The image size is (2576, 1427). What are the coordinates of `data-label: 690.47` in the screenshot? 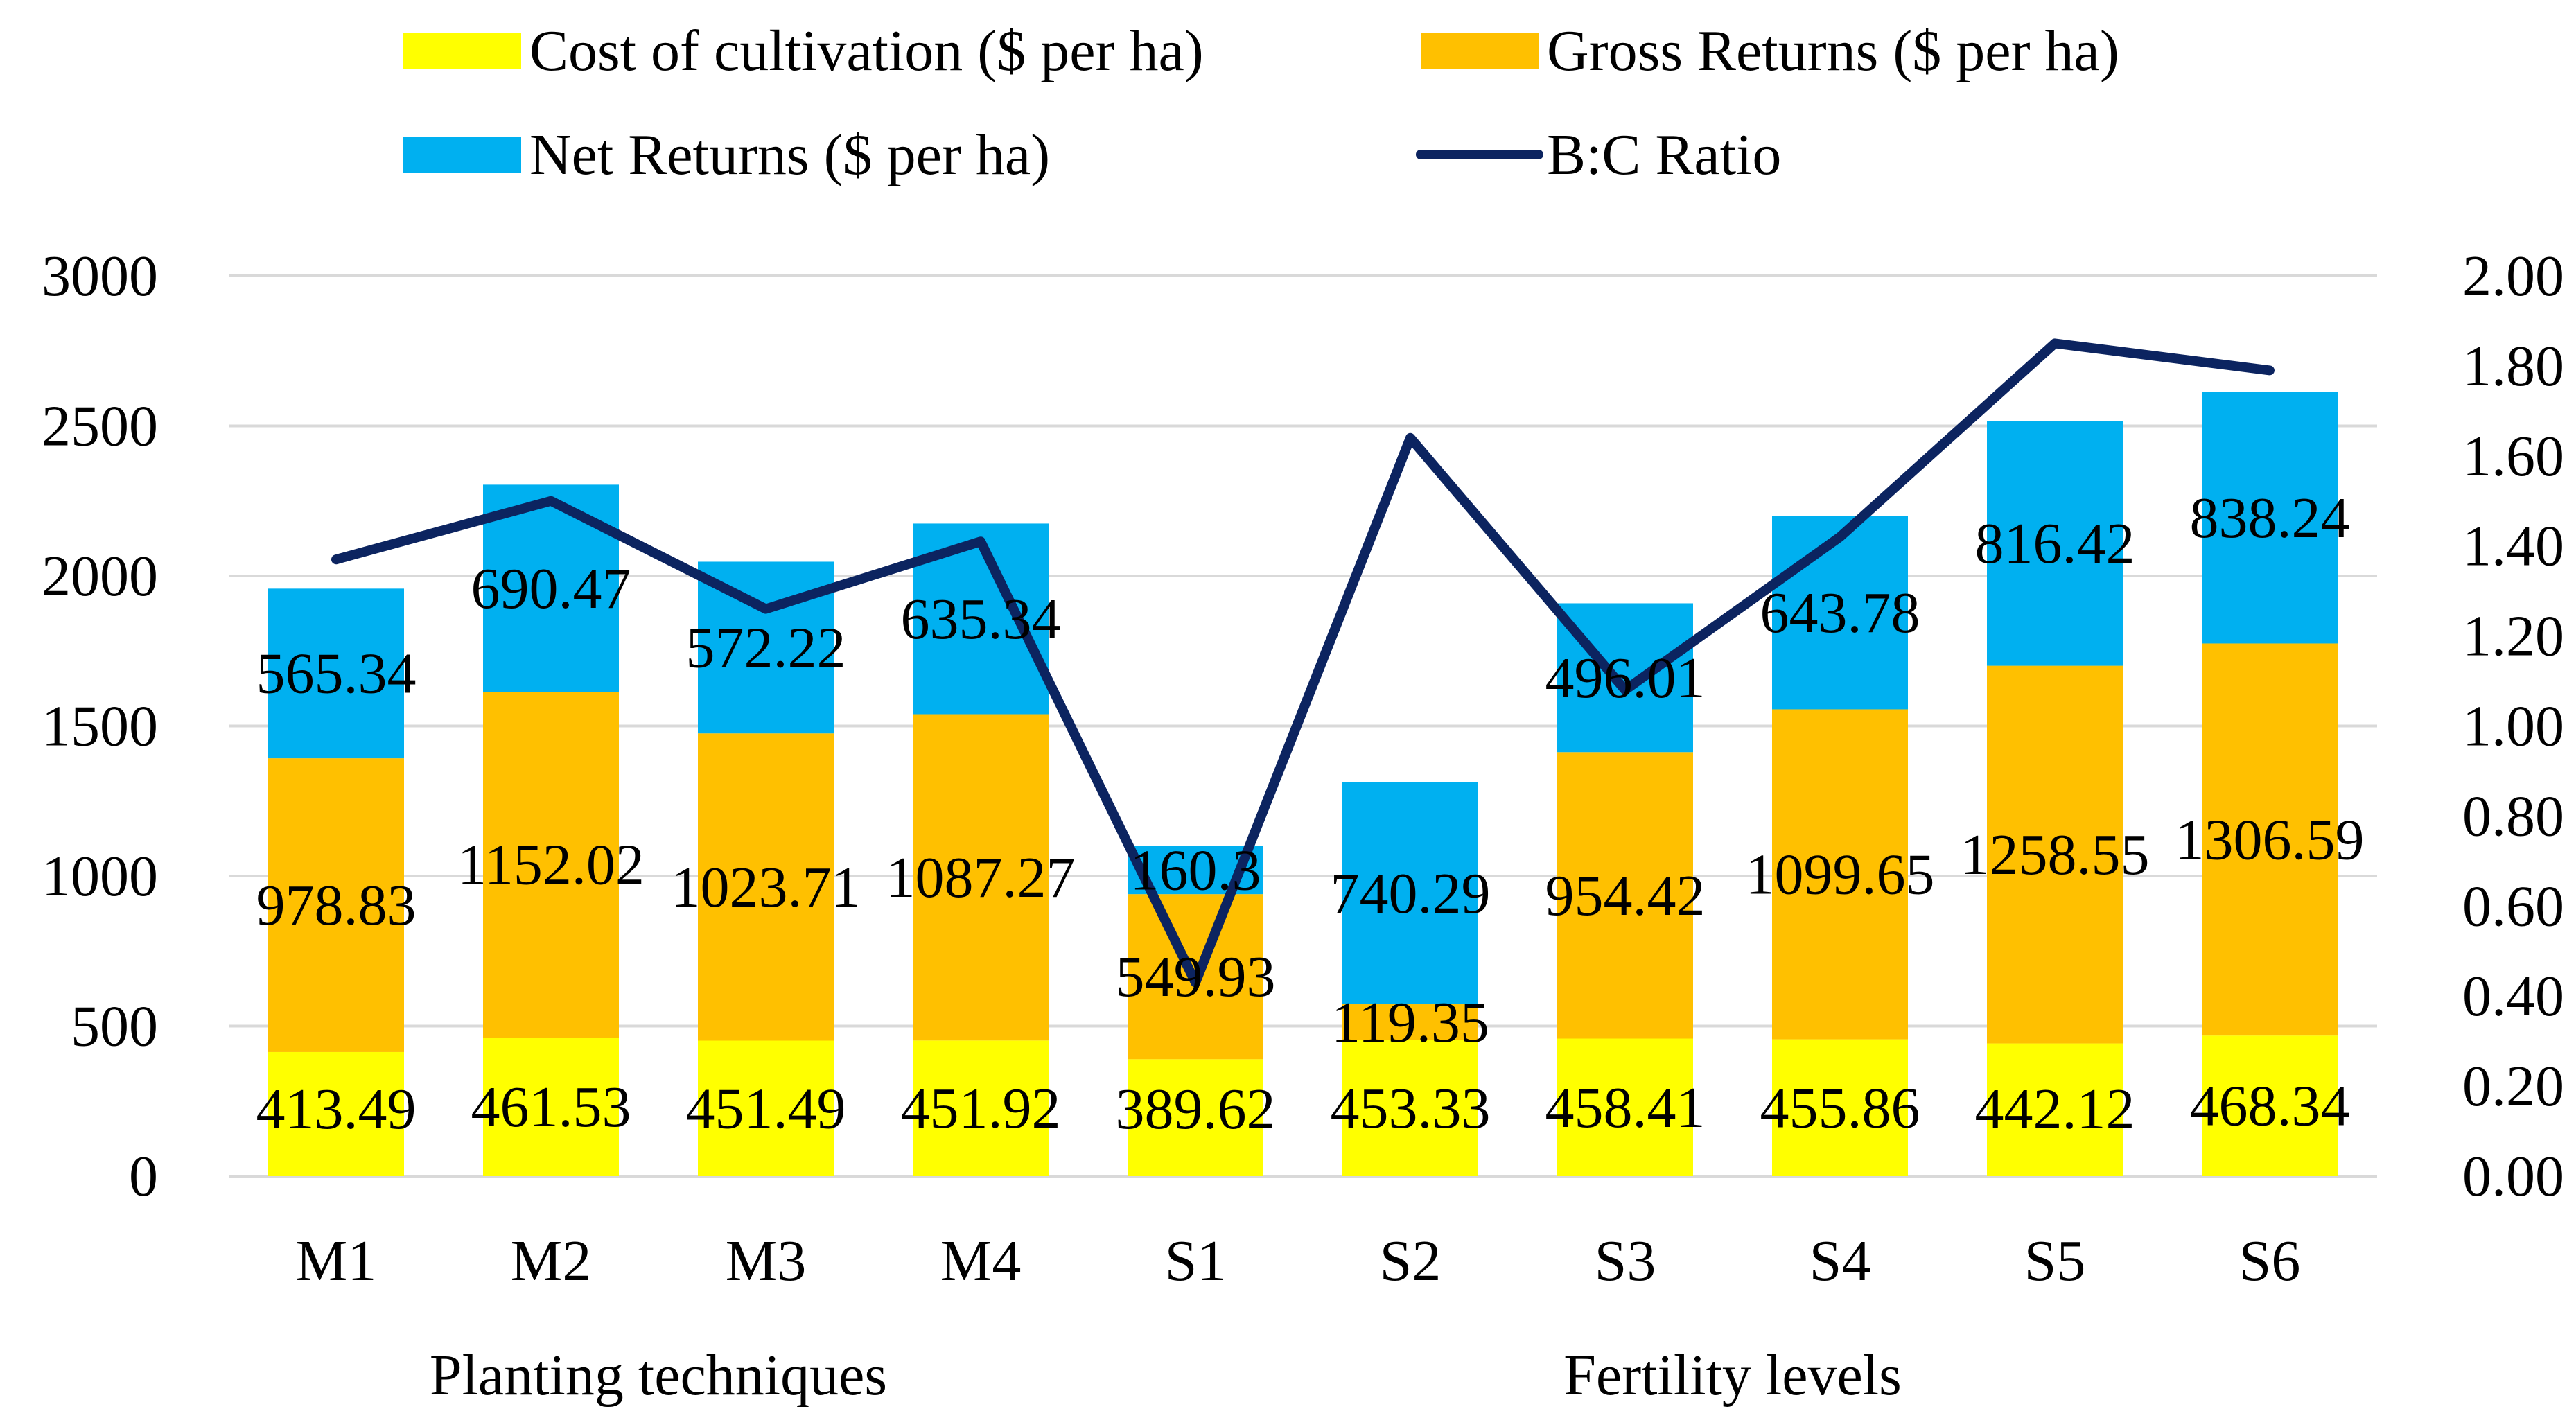 It's located at (551, 589).